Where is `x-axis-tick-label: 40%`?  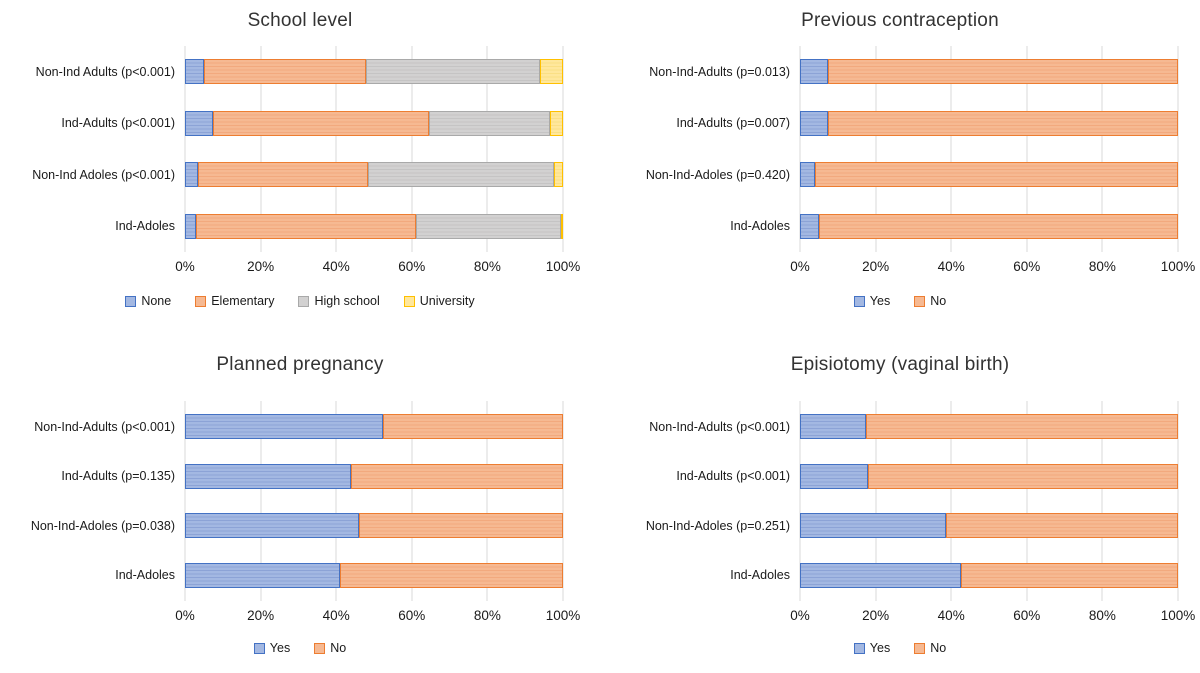
x-axis-tick-label: 40% is located at coordinates (336, 266).